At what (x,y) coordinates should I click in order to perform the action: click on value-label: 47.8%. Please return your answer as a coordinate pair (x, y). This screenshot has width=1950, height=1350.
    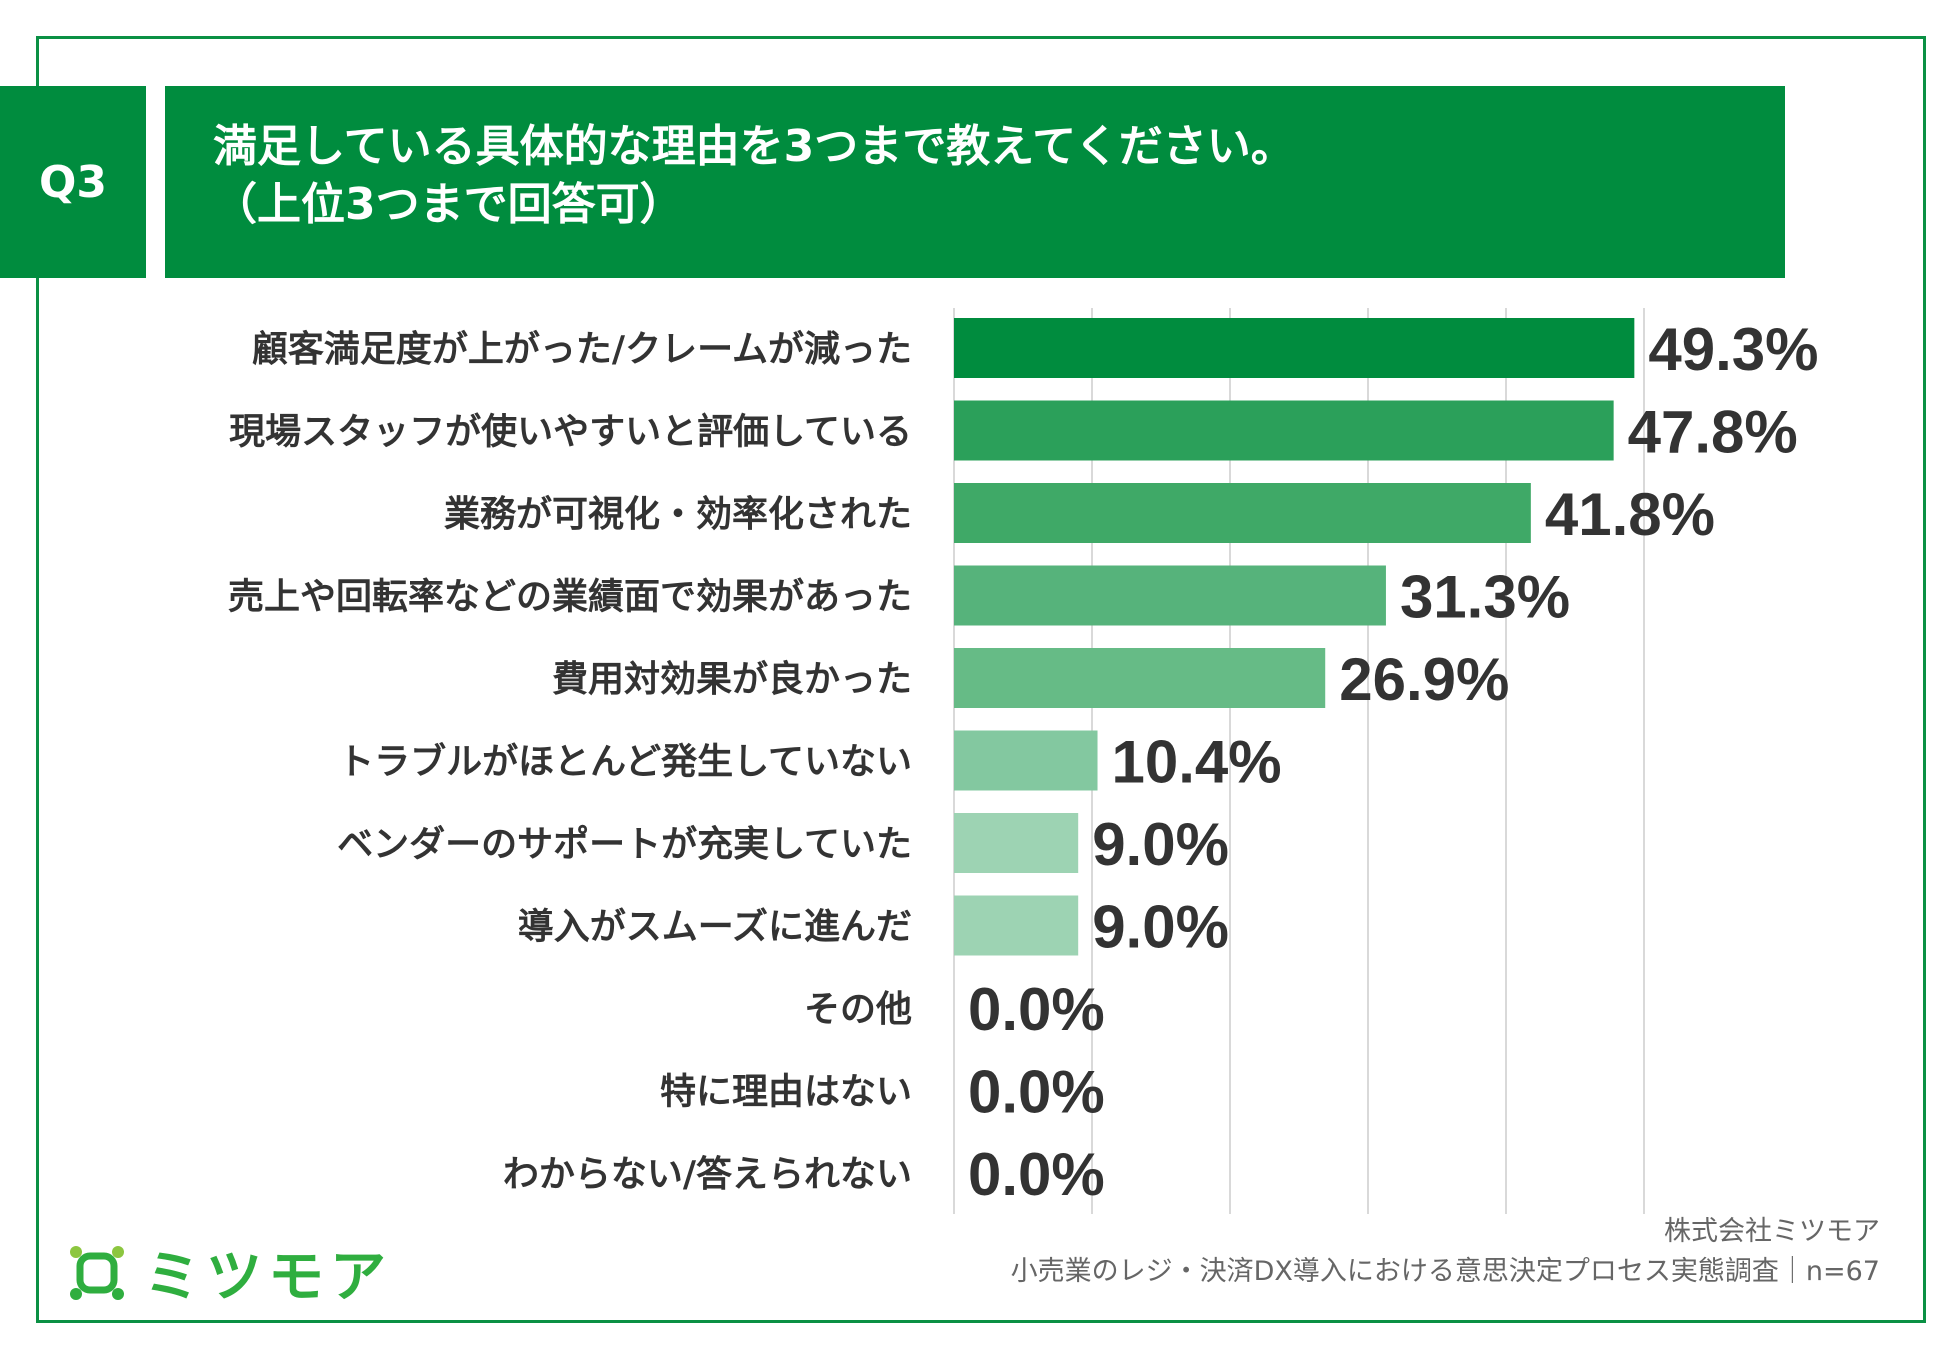
    Looking at the image, I should click on (1713, 432).